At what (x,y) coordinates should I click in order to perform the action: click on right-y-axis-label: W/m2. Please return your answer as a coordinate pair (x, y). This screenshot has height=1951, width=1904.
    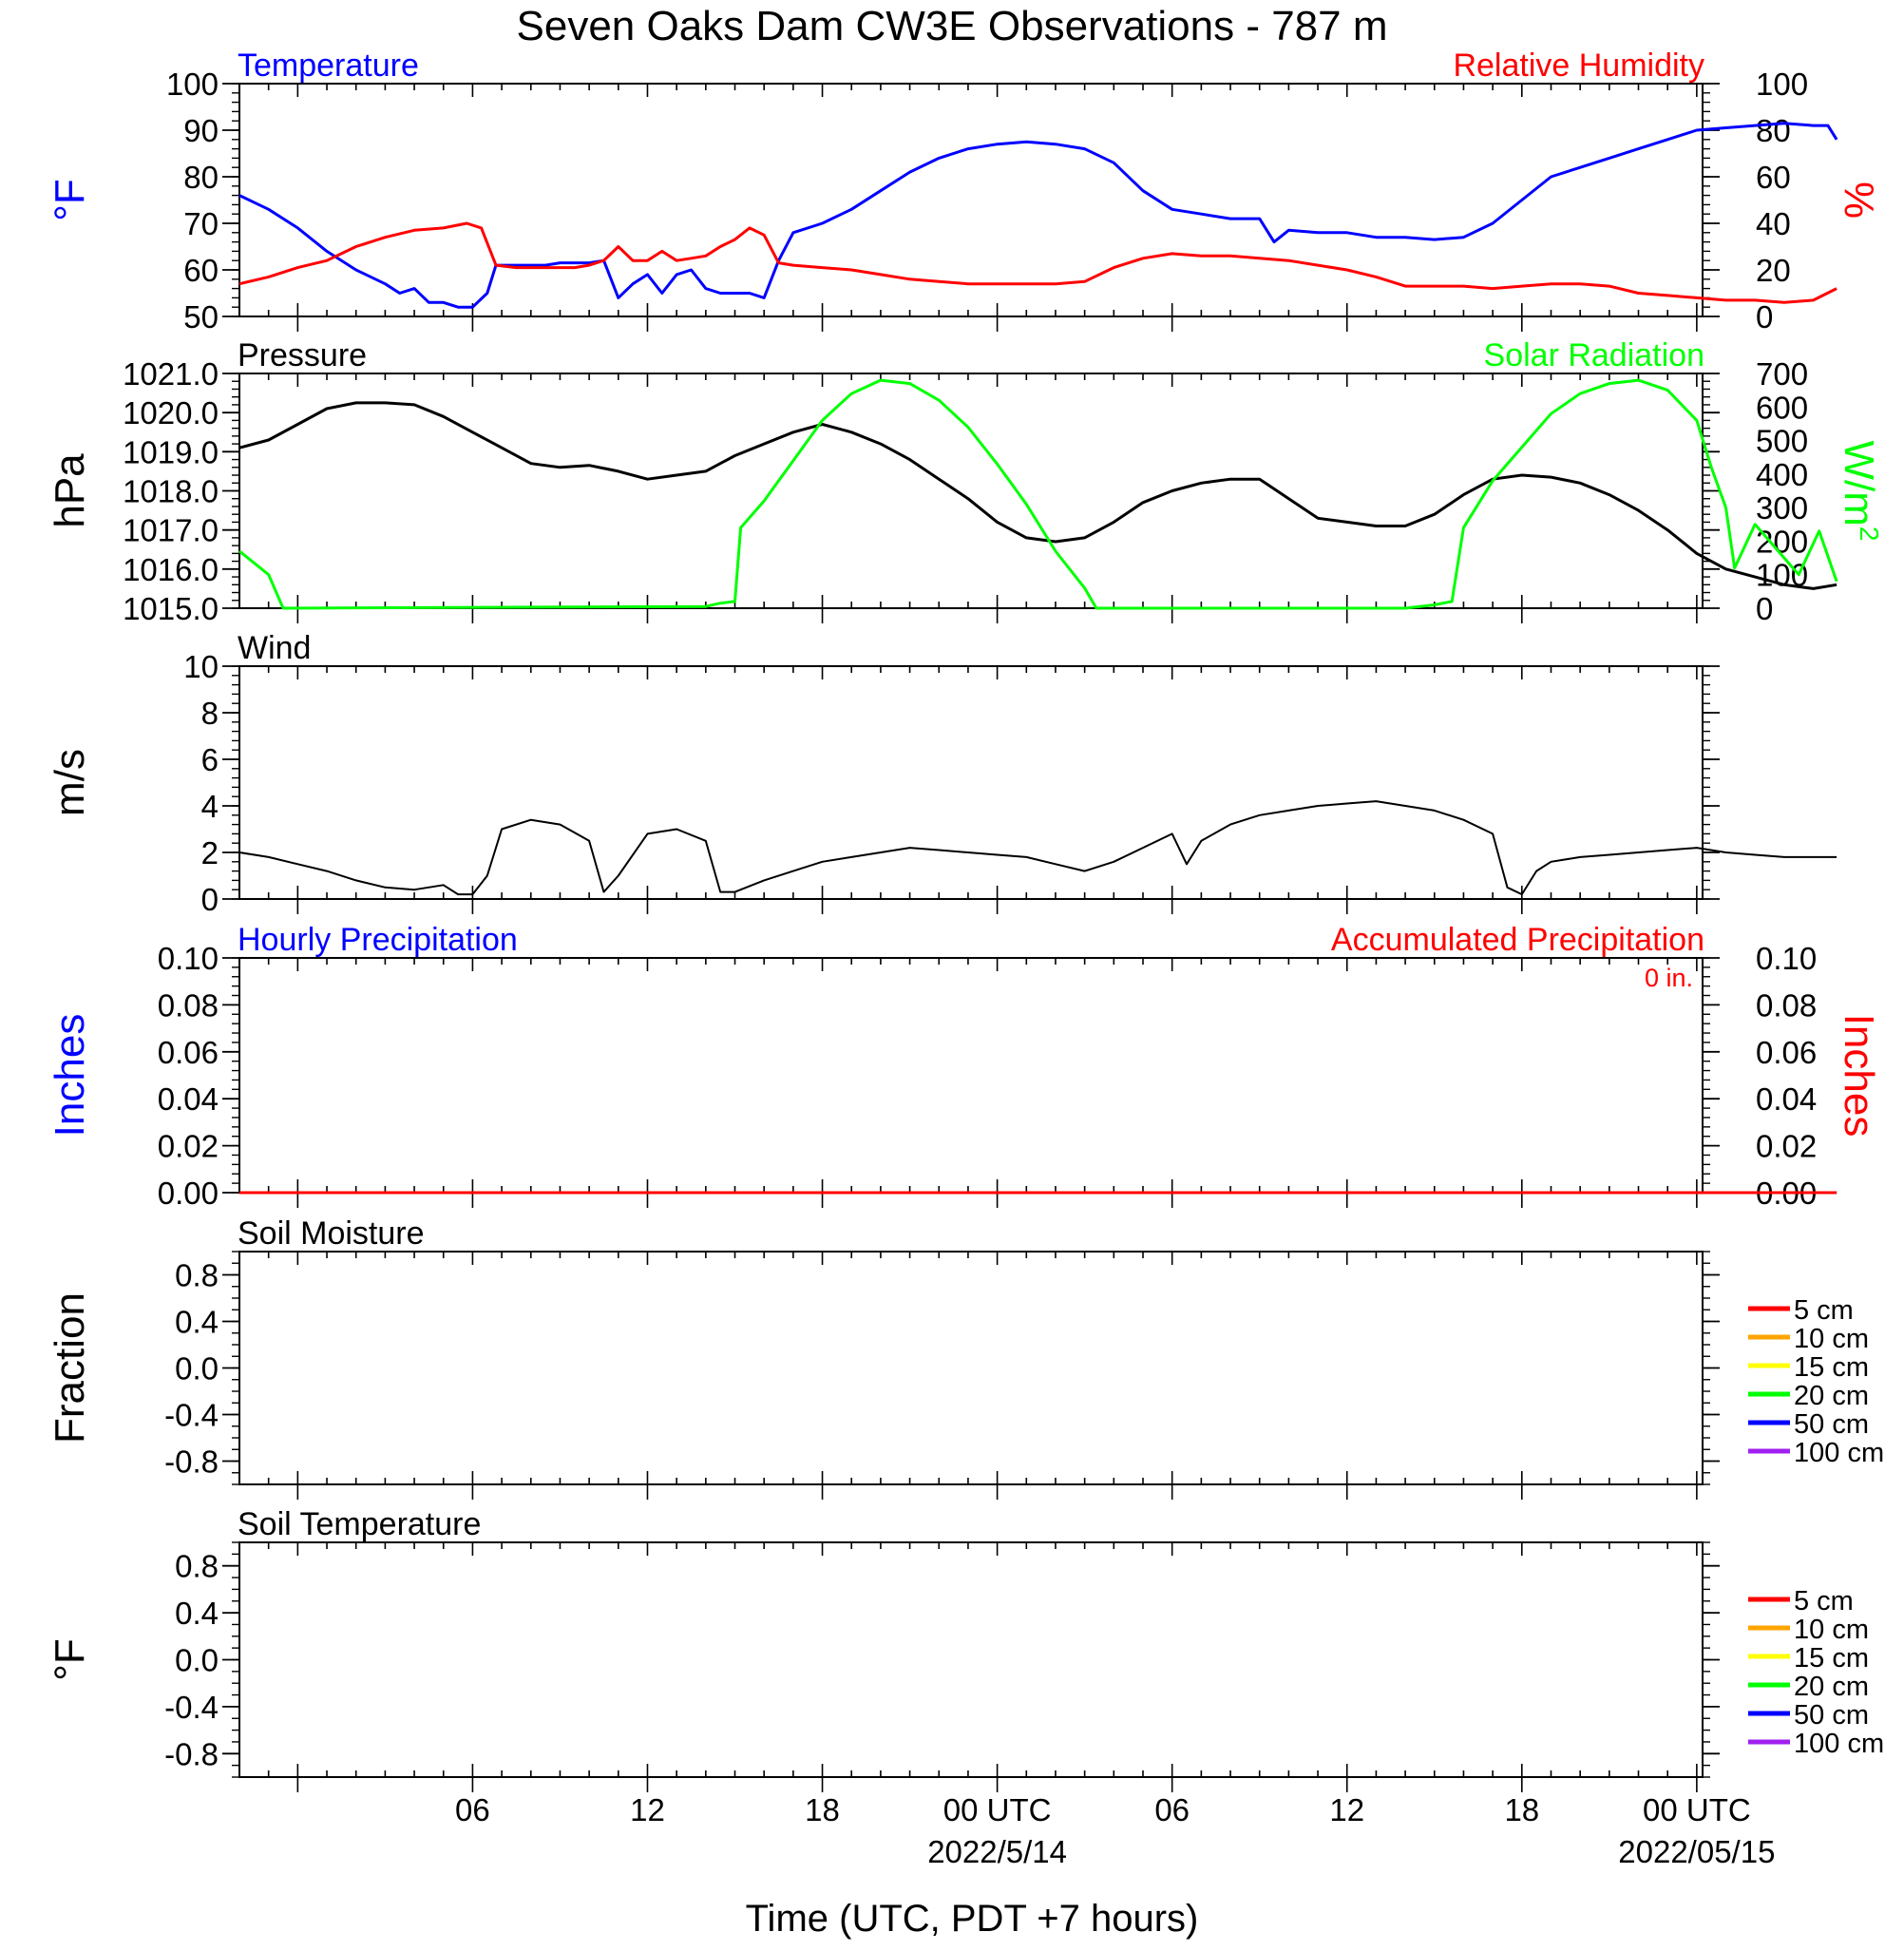
    Looking at the image, I should click on (1860, 492).